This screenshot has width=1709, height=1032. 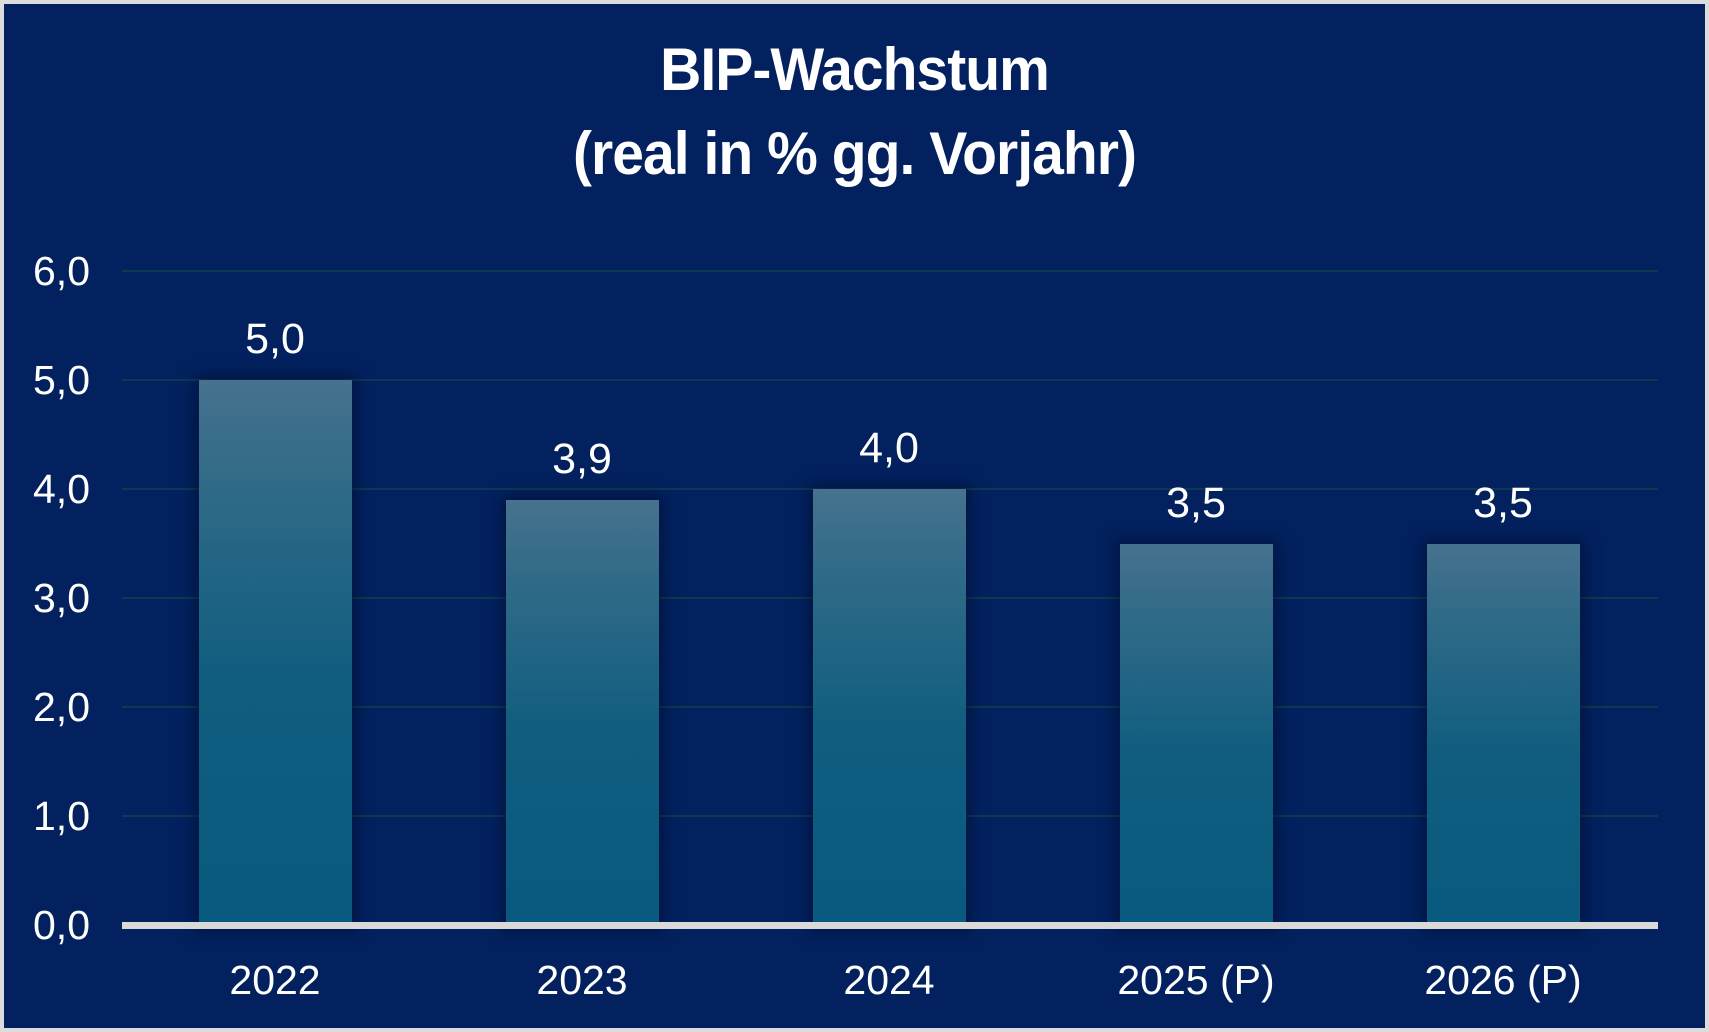 What do you see at coordinates (890, 380) in the screenshot?
I see `gridline-5,0` at bounding box center [890, 380].